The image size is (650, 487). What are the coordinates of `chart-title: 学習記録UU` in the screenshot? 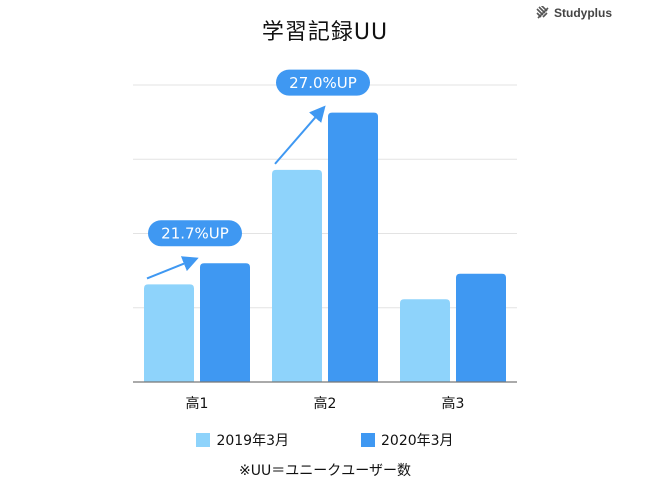 It's located at (325, 32).